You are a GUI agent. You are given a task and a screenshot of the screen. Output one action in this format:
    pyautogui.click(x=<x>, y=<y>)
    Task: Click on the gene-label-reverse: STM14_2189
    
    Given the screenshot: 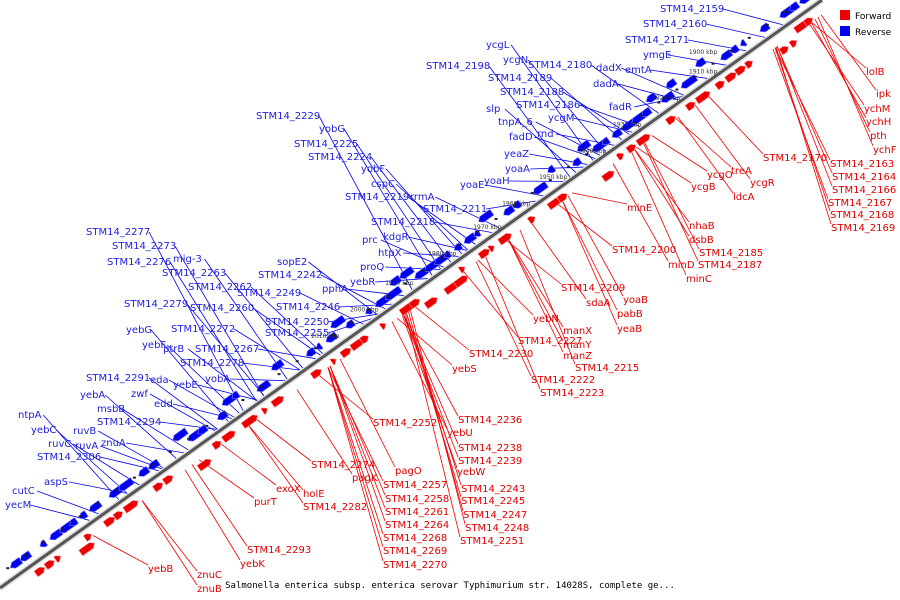 What is the action you would take?
    pyautogui.click(x=520, y=78)
    